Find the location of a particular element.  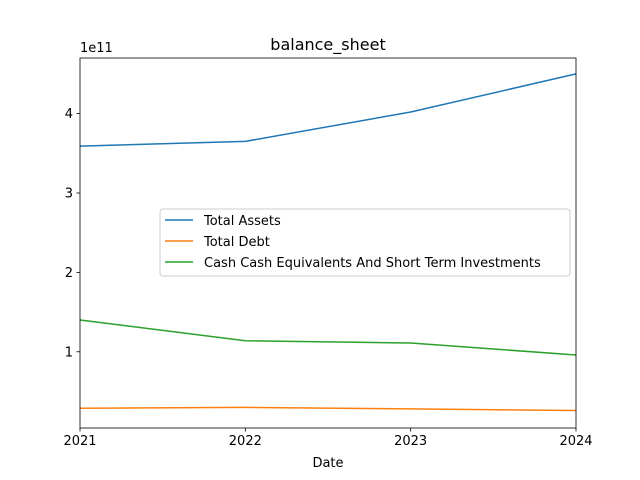

x-tick-label: 2024 is located at coordinates (575, 441).